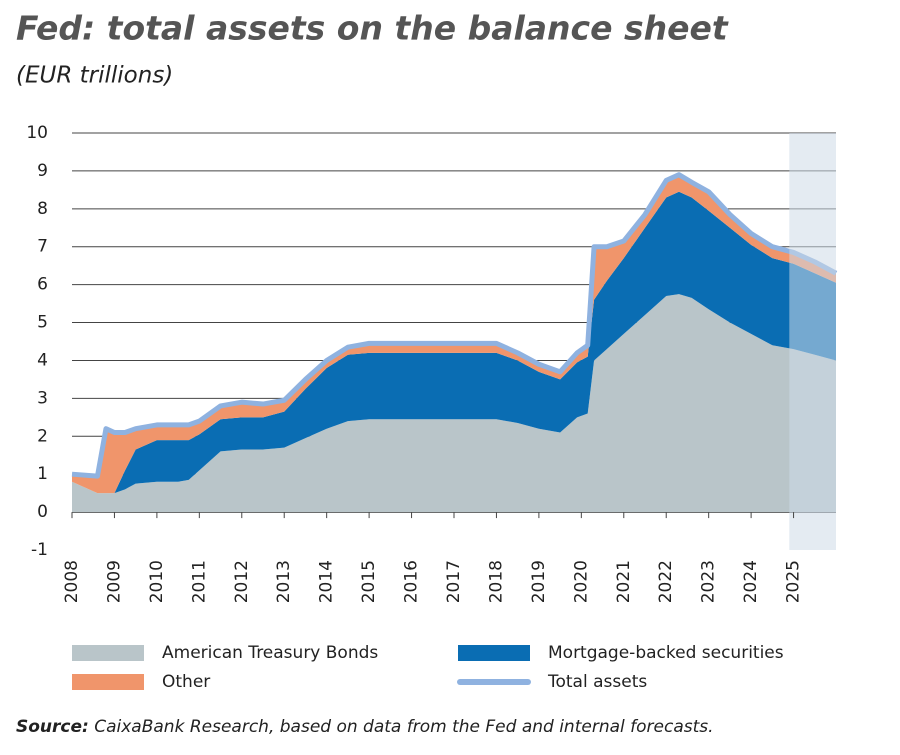 Image resolution: width=900 pixels, height=755 pixels. Describe the element at coordinates (42, 171) in the screenshot. I see `y-tick-label: 9` at that location.